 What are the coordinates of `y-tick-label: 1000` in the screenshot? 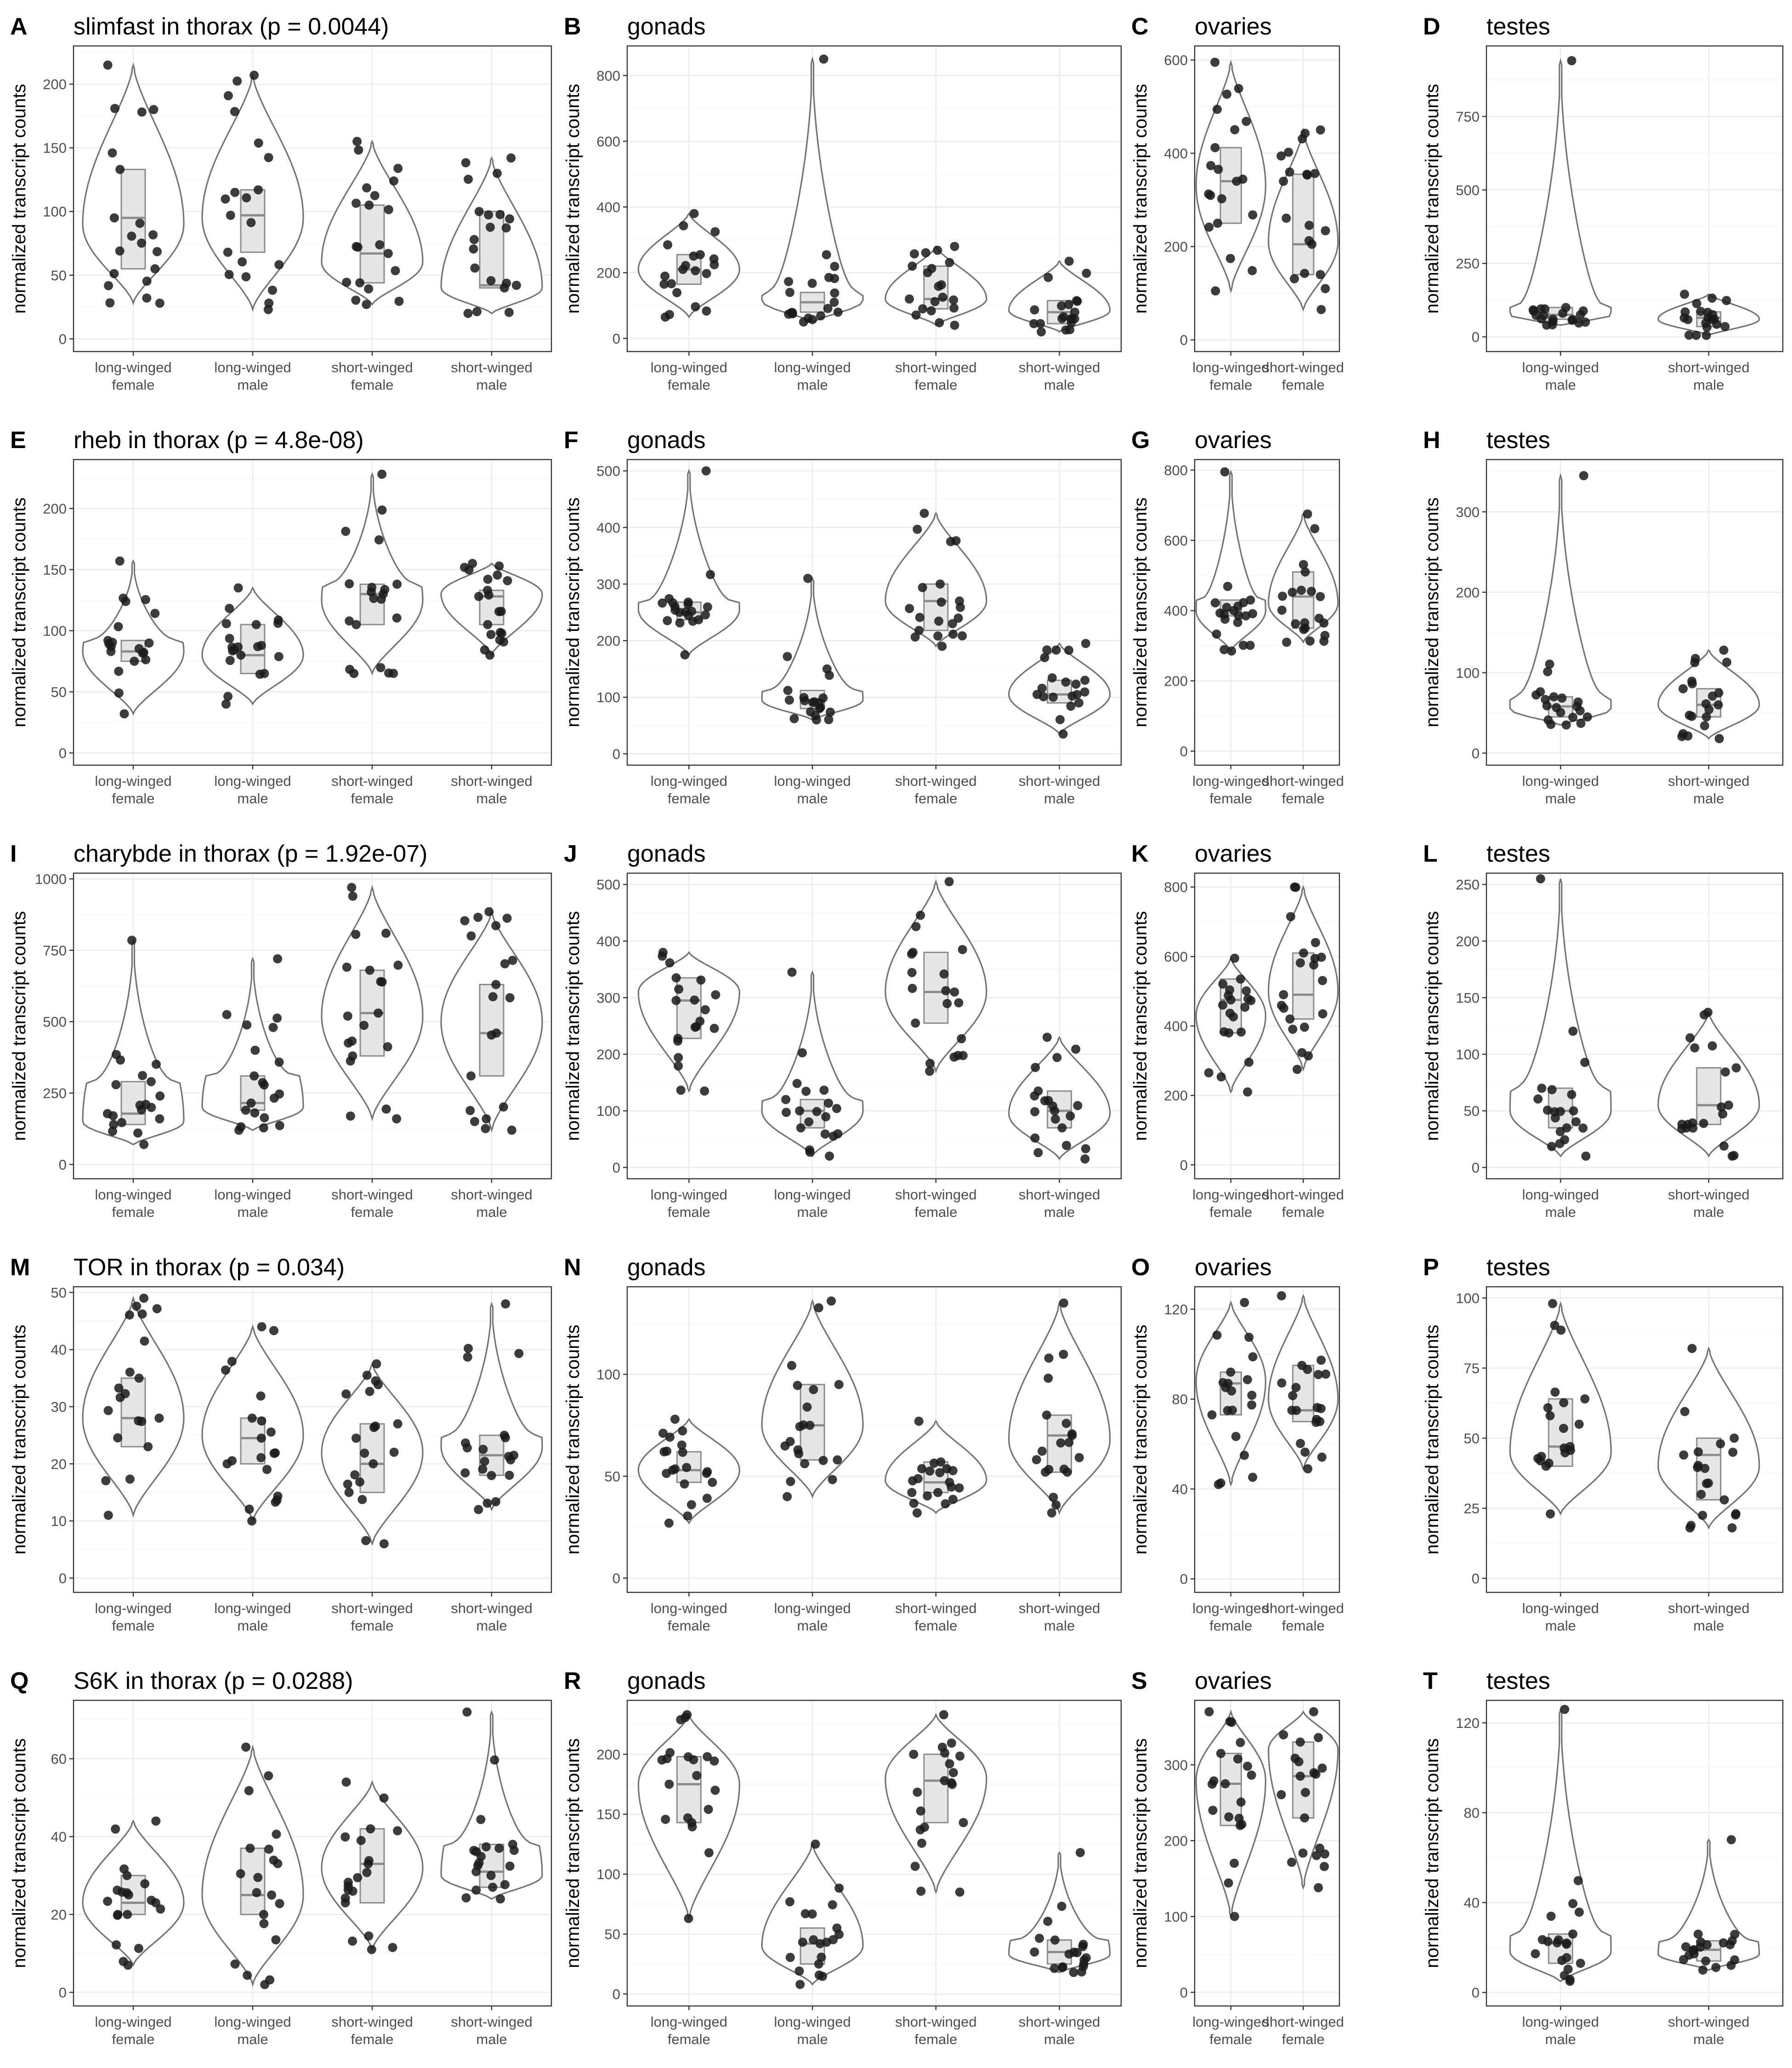 It's located at (51, 879).